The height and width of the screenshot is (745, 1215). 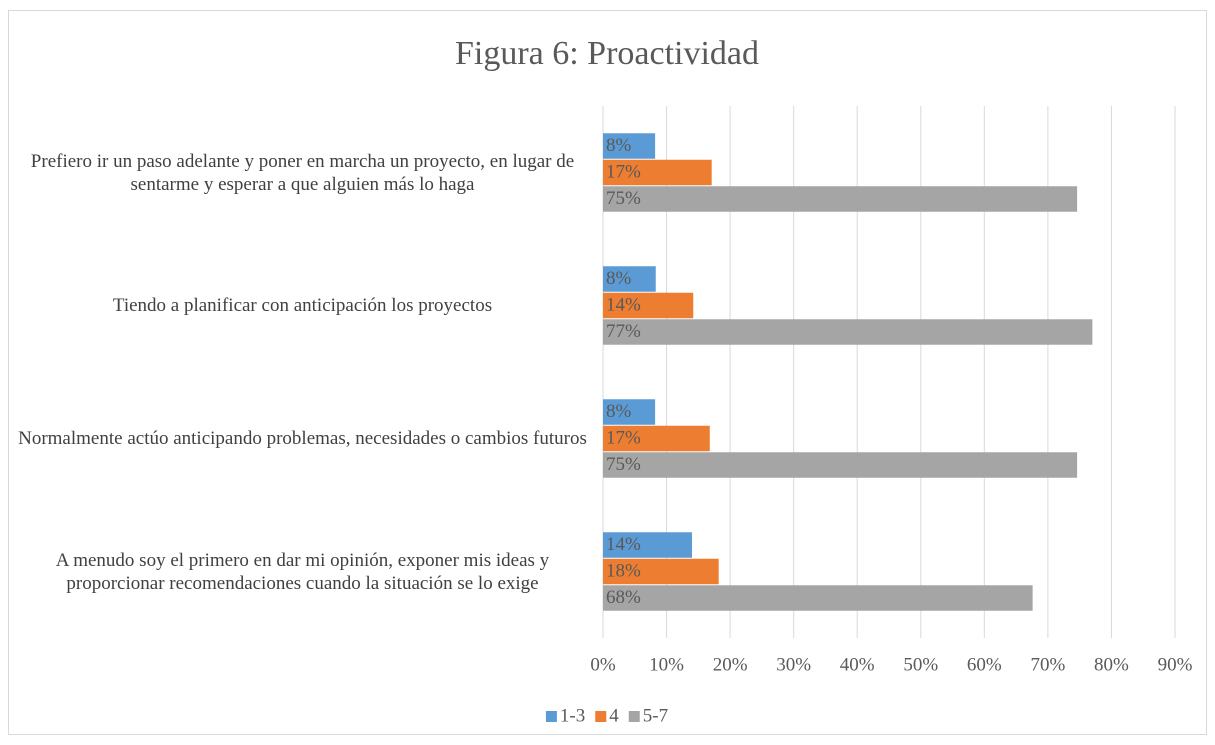 I want to click on legend-label: 1-3, so click(x=572, y=715).